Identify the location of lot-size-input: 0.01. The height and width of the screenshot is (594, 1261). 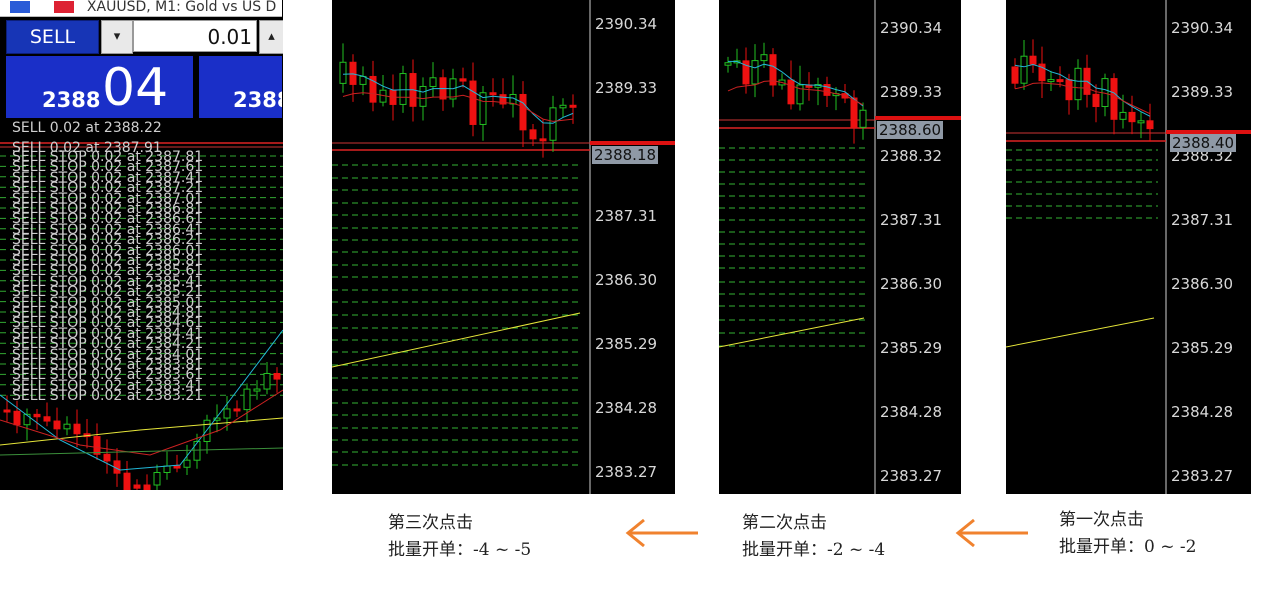
(195, 36).